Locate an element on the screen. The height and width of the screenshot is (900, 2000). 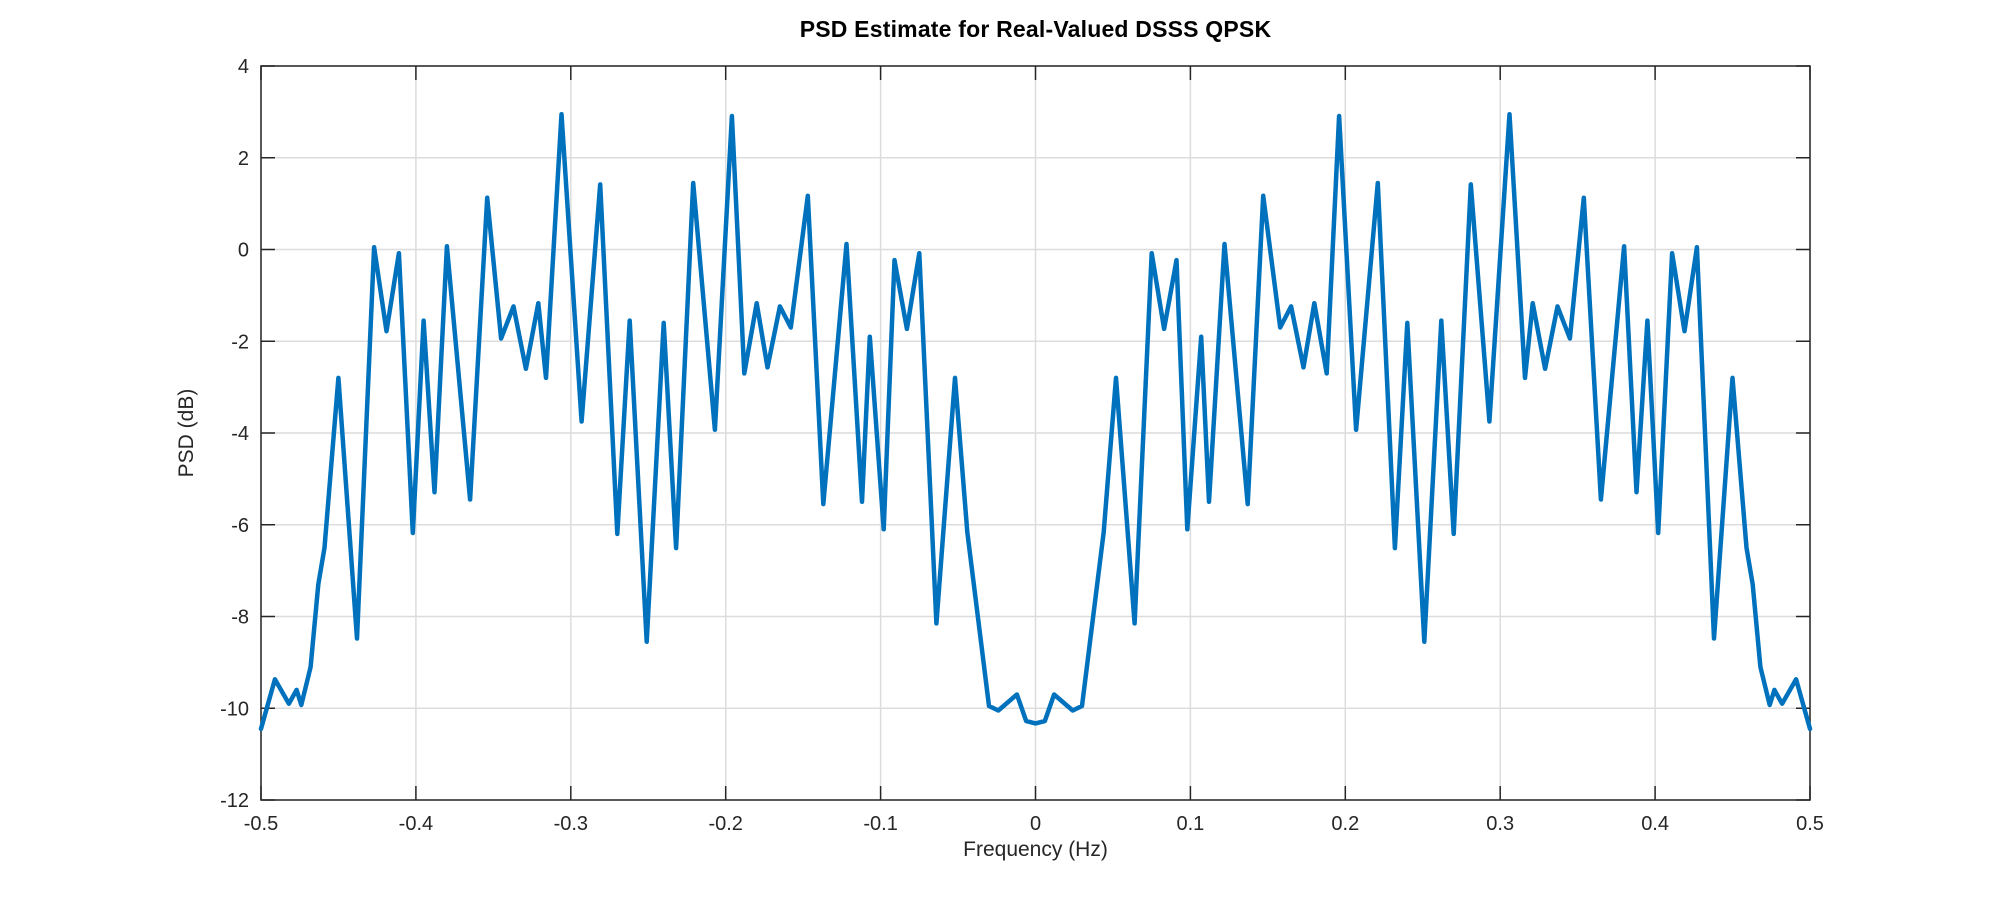
x-tick-label: -0.4 is located at coordinates (416, 824).